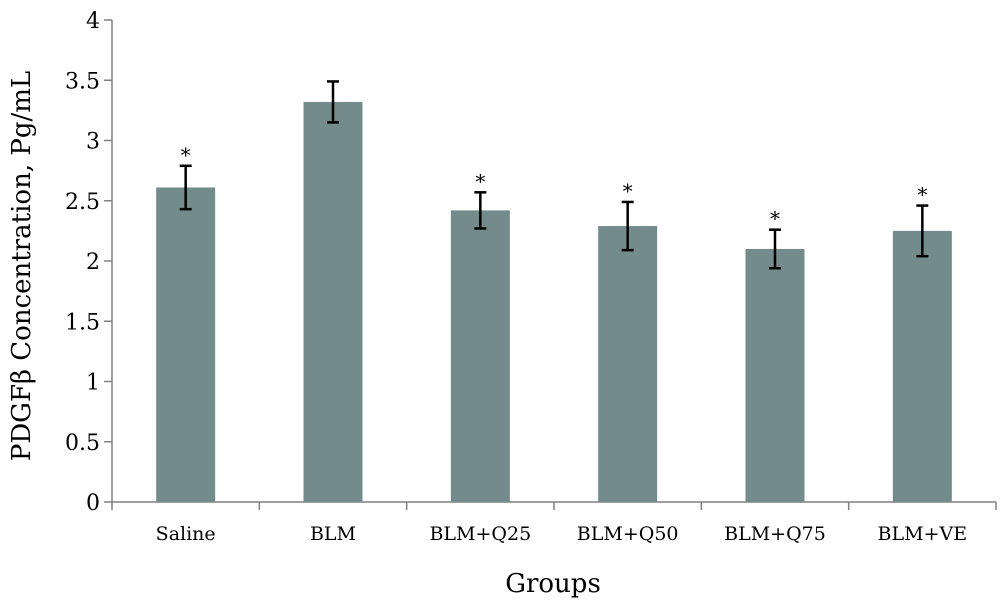 The width and height of the screenshot is (1000, 616). I want to click on bar-blm-q25, so click(480, 356).